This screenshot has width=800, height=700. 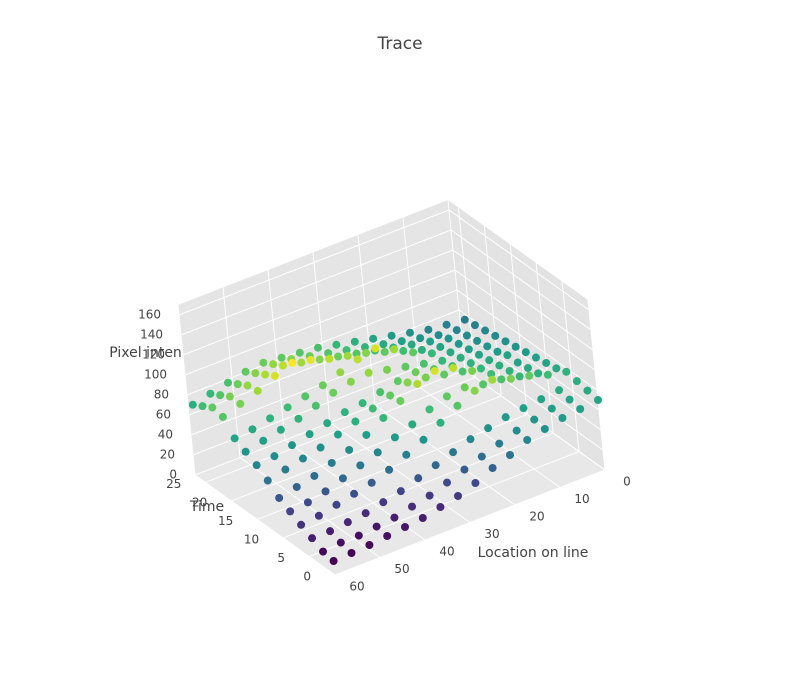 I want to click on side-pane, so click(x=526, y=335).